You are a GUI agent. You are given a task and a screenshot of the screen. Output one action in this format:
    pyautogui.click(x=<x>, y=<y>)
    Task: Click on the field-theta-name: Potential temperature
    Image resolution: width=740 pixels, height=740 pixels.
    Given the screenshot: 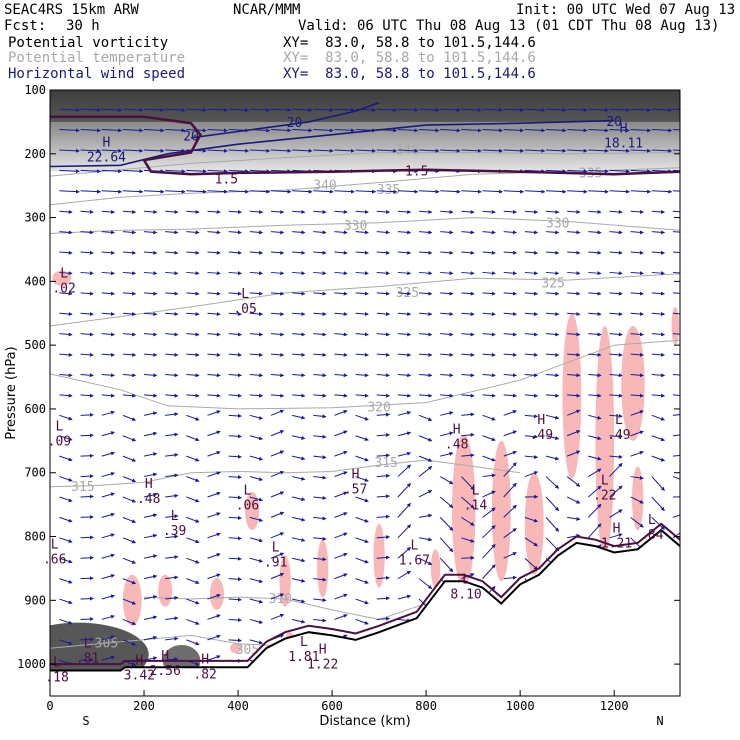 What is the action you would take?
    pyautogui.click(x=97, y=58)
    